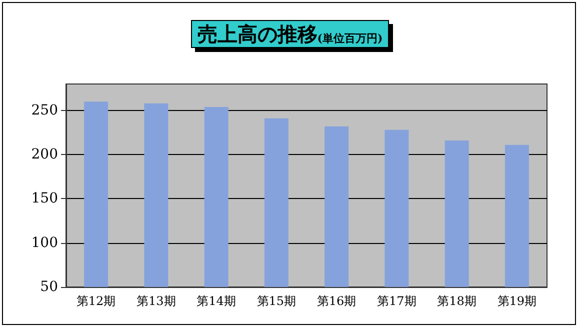 This screenshot has height=329, width=580. Describe the element at coordinates (96, 301) in the screenshot. I see `x-tick-label: 第12期` at that location.